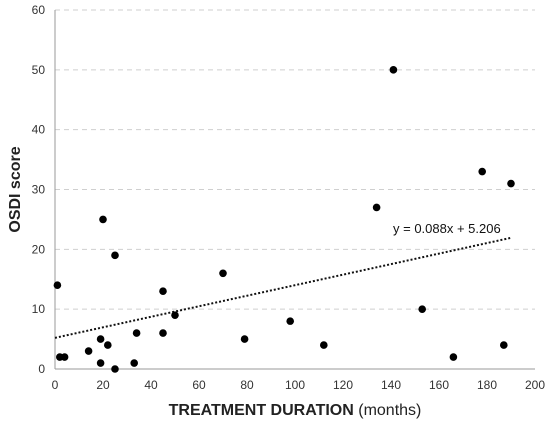 This screenshot has height=425, width=550. I want to click on x-tick-label: 0, so click(55, 385).